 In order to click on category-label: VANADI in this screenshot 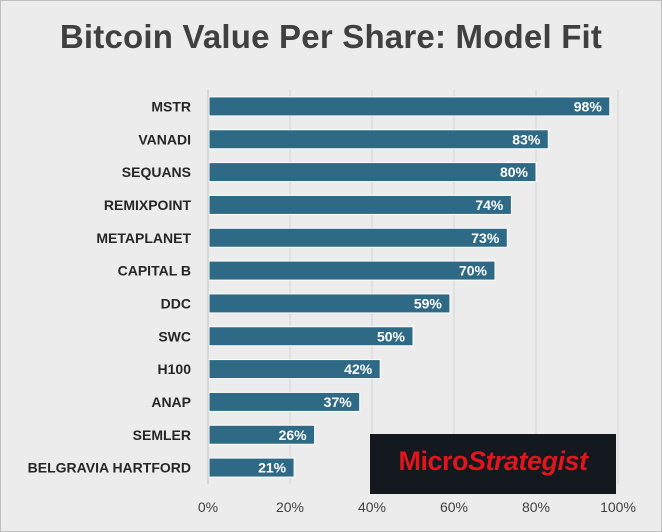, I will do `click(164, 139)`.